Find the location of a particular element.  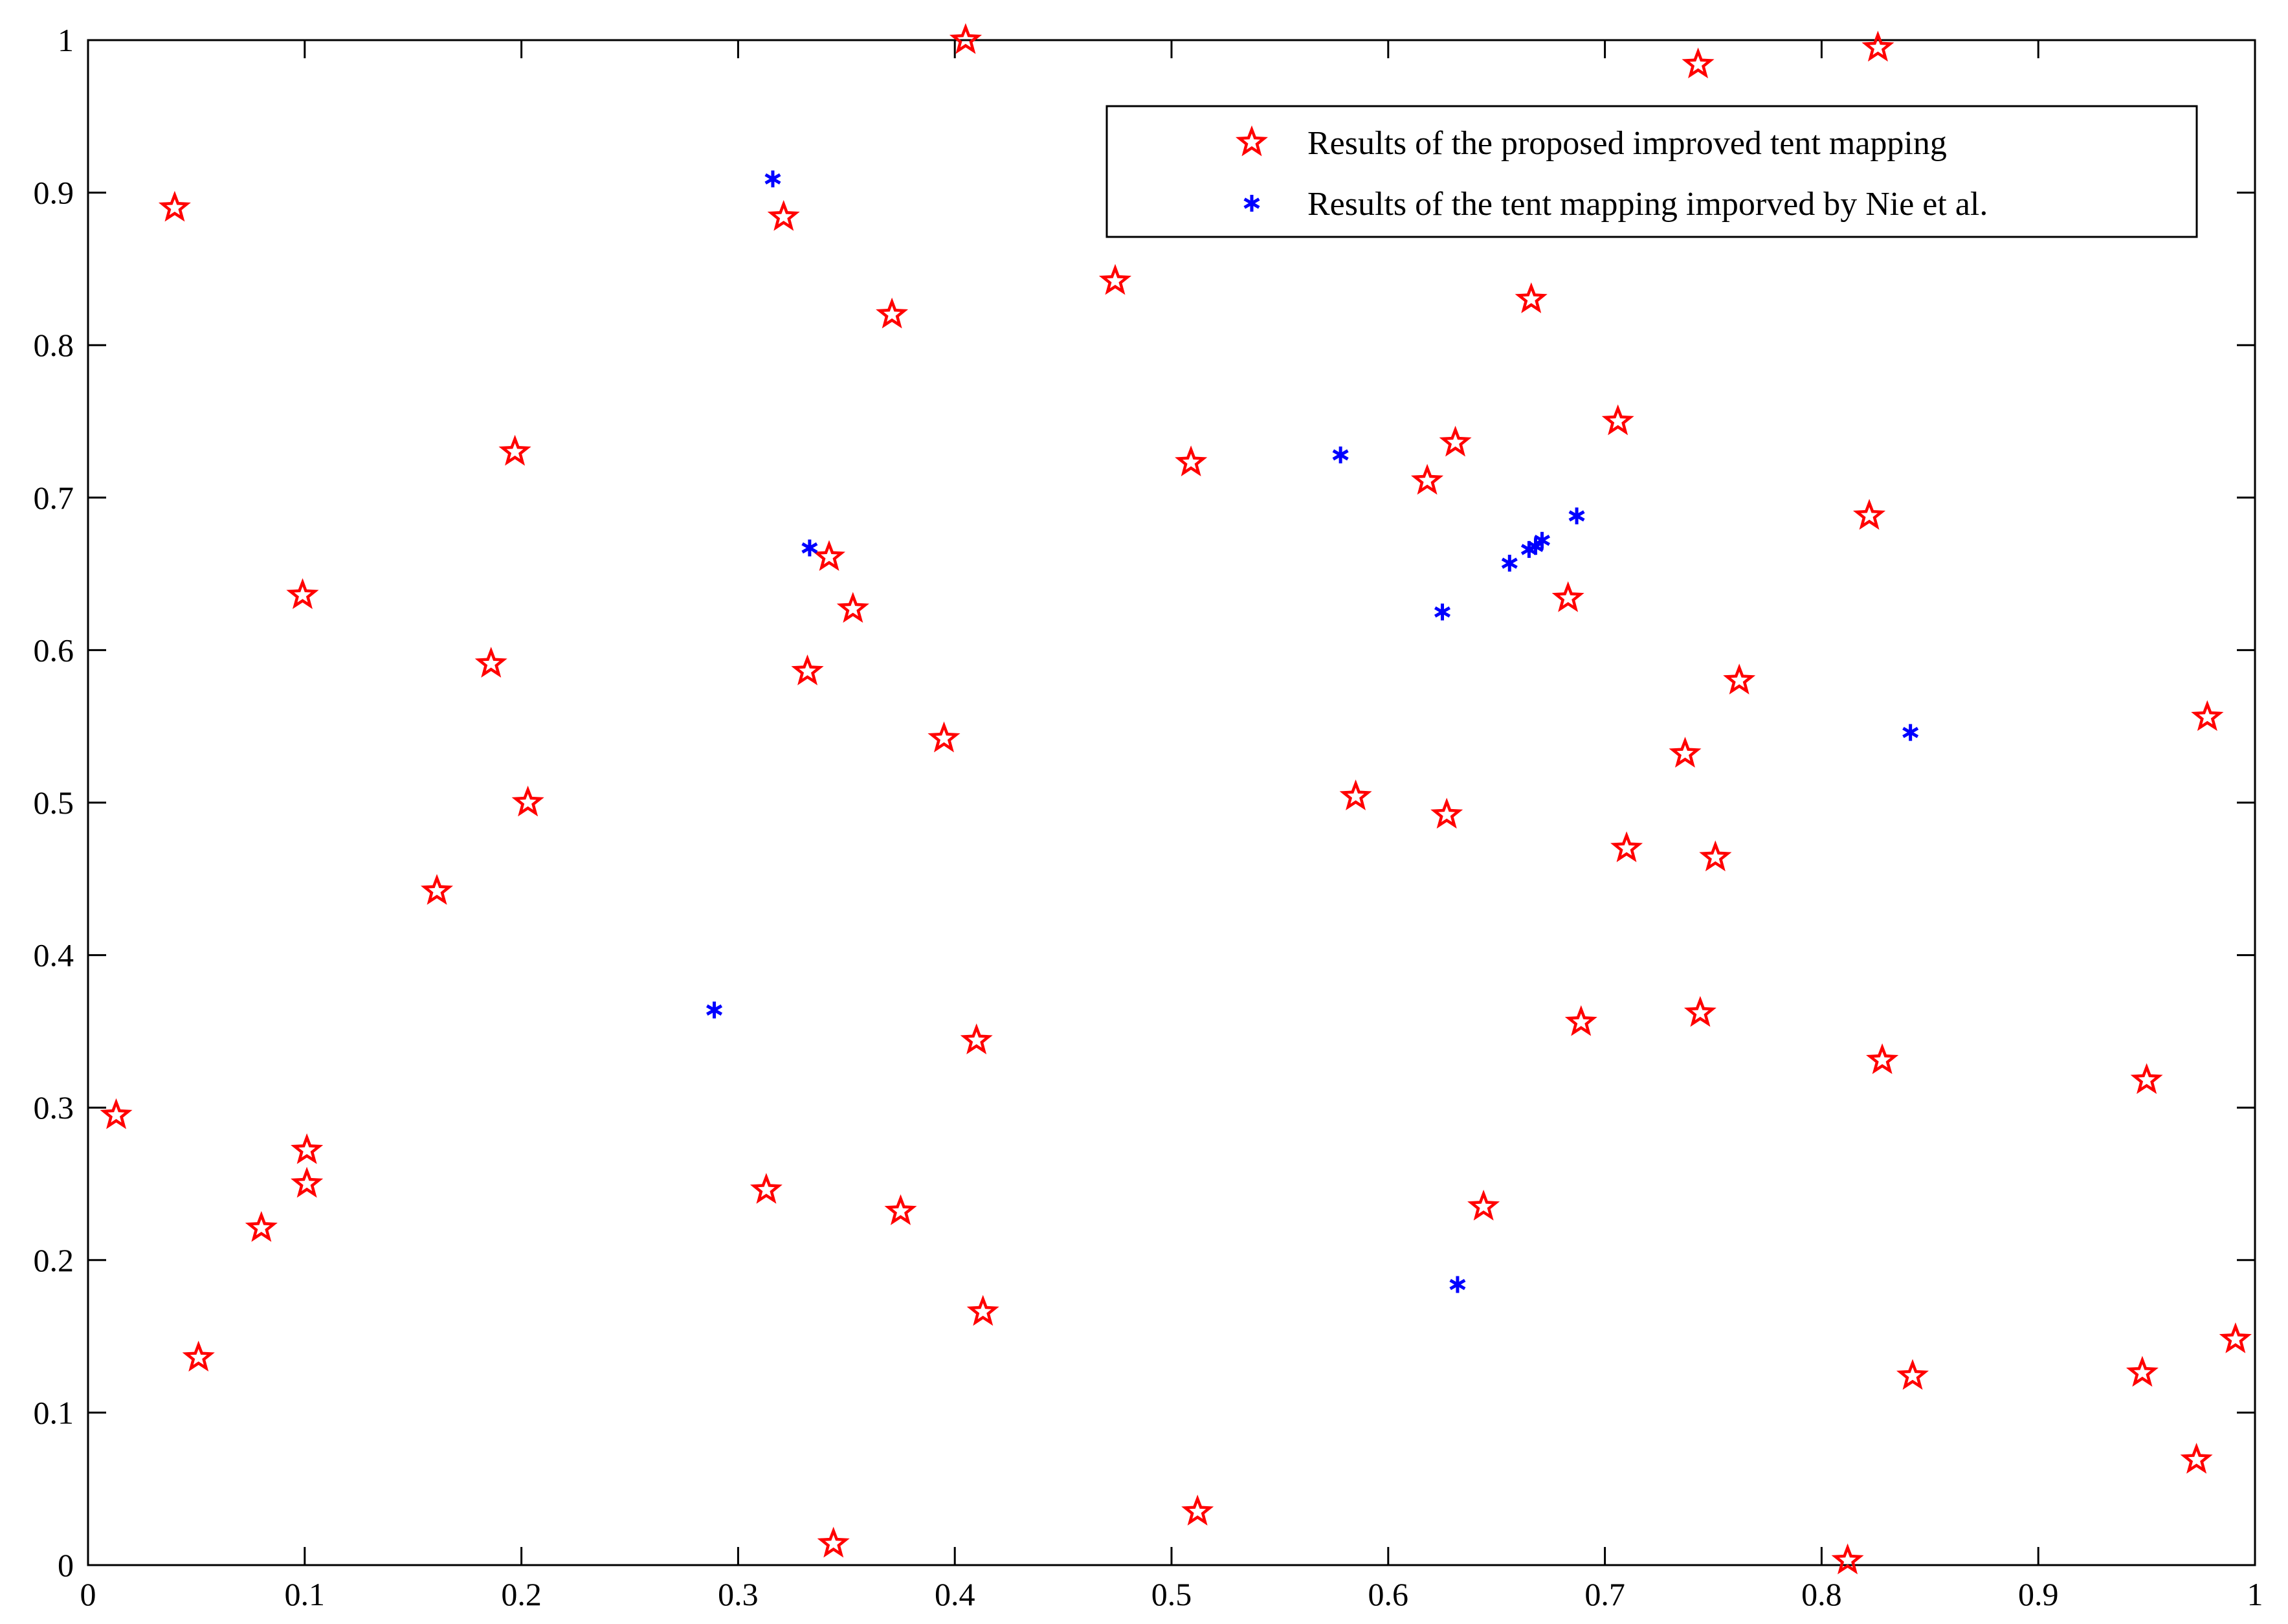

x-tick-label: 0.5 is located at coordinates (1171, 1594).